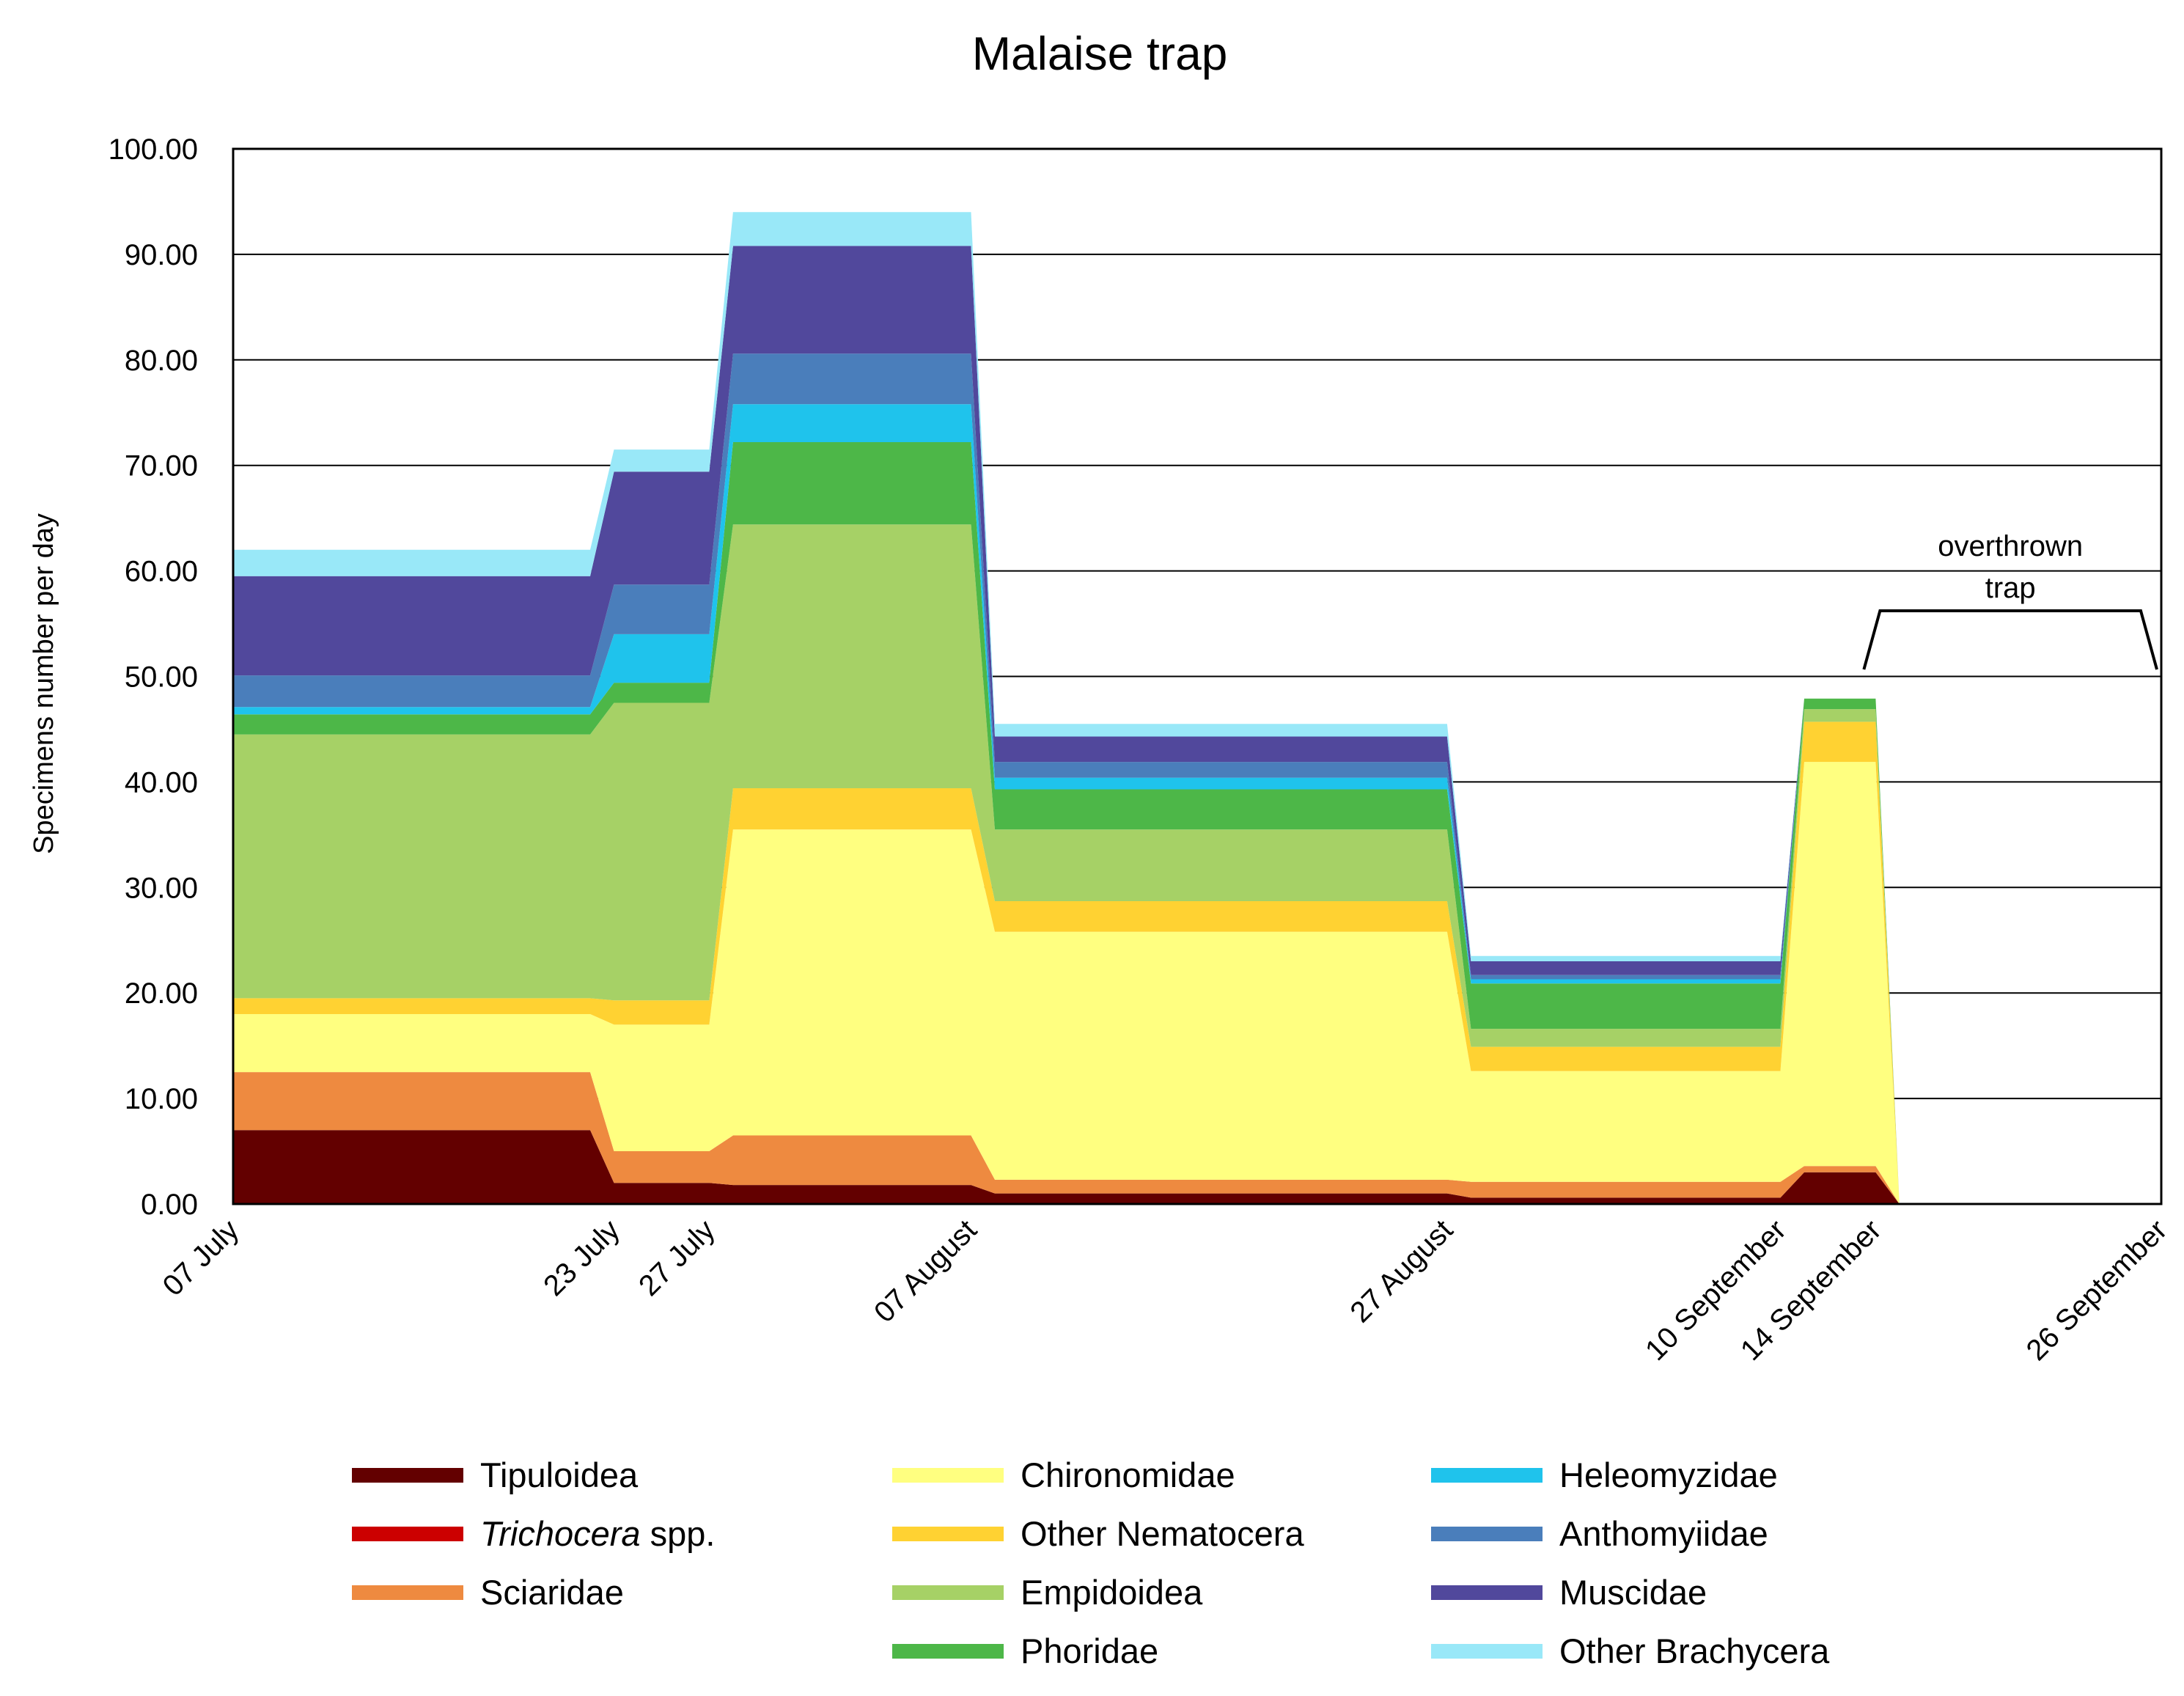 The width and height of the screenshot is (2184, 1696). What do you see at coordinates (597, 1533) in the screenshot?
I see `legend-label-trichocera-spp: Trichocera spp.` at bounding box center [597, 1533].